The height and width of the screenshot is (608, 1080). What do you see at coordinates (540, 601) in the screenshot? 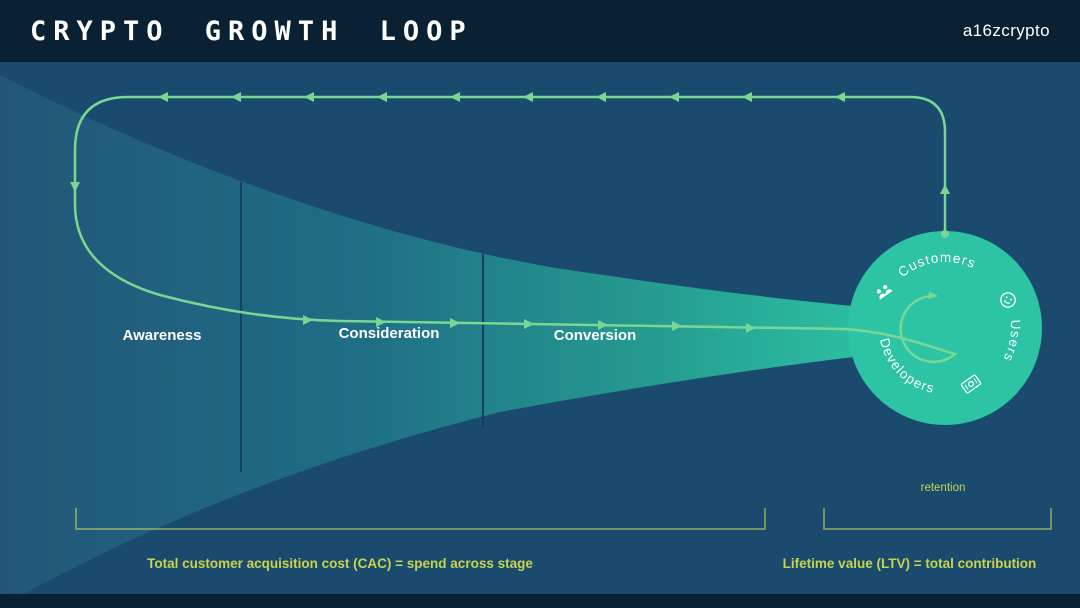
I see `bottom-strip` at bounding box center [540, 601].